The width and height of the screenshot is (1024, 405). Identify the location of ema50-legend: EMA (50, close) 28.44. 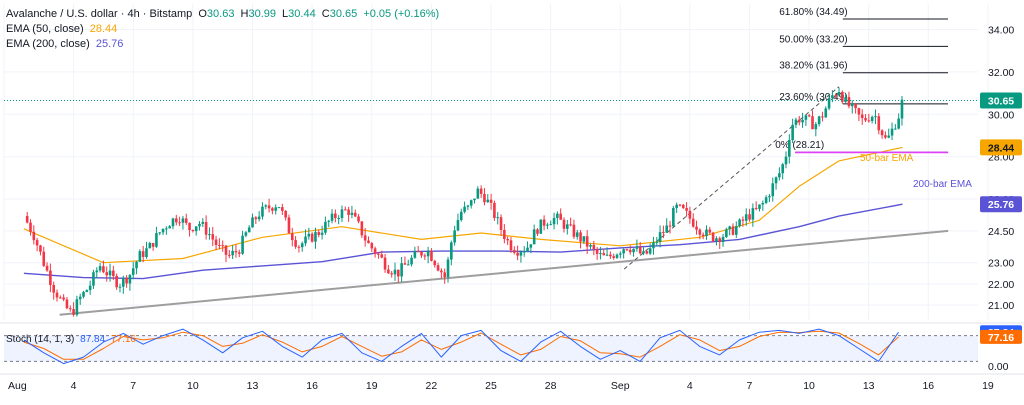
(63, 29).